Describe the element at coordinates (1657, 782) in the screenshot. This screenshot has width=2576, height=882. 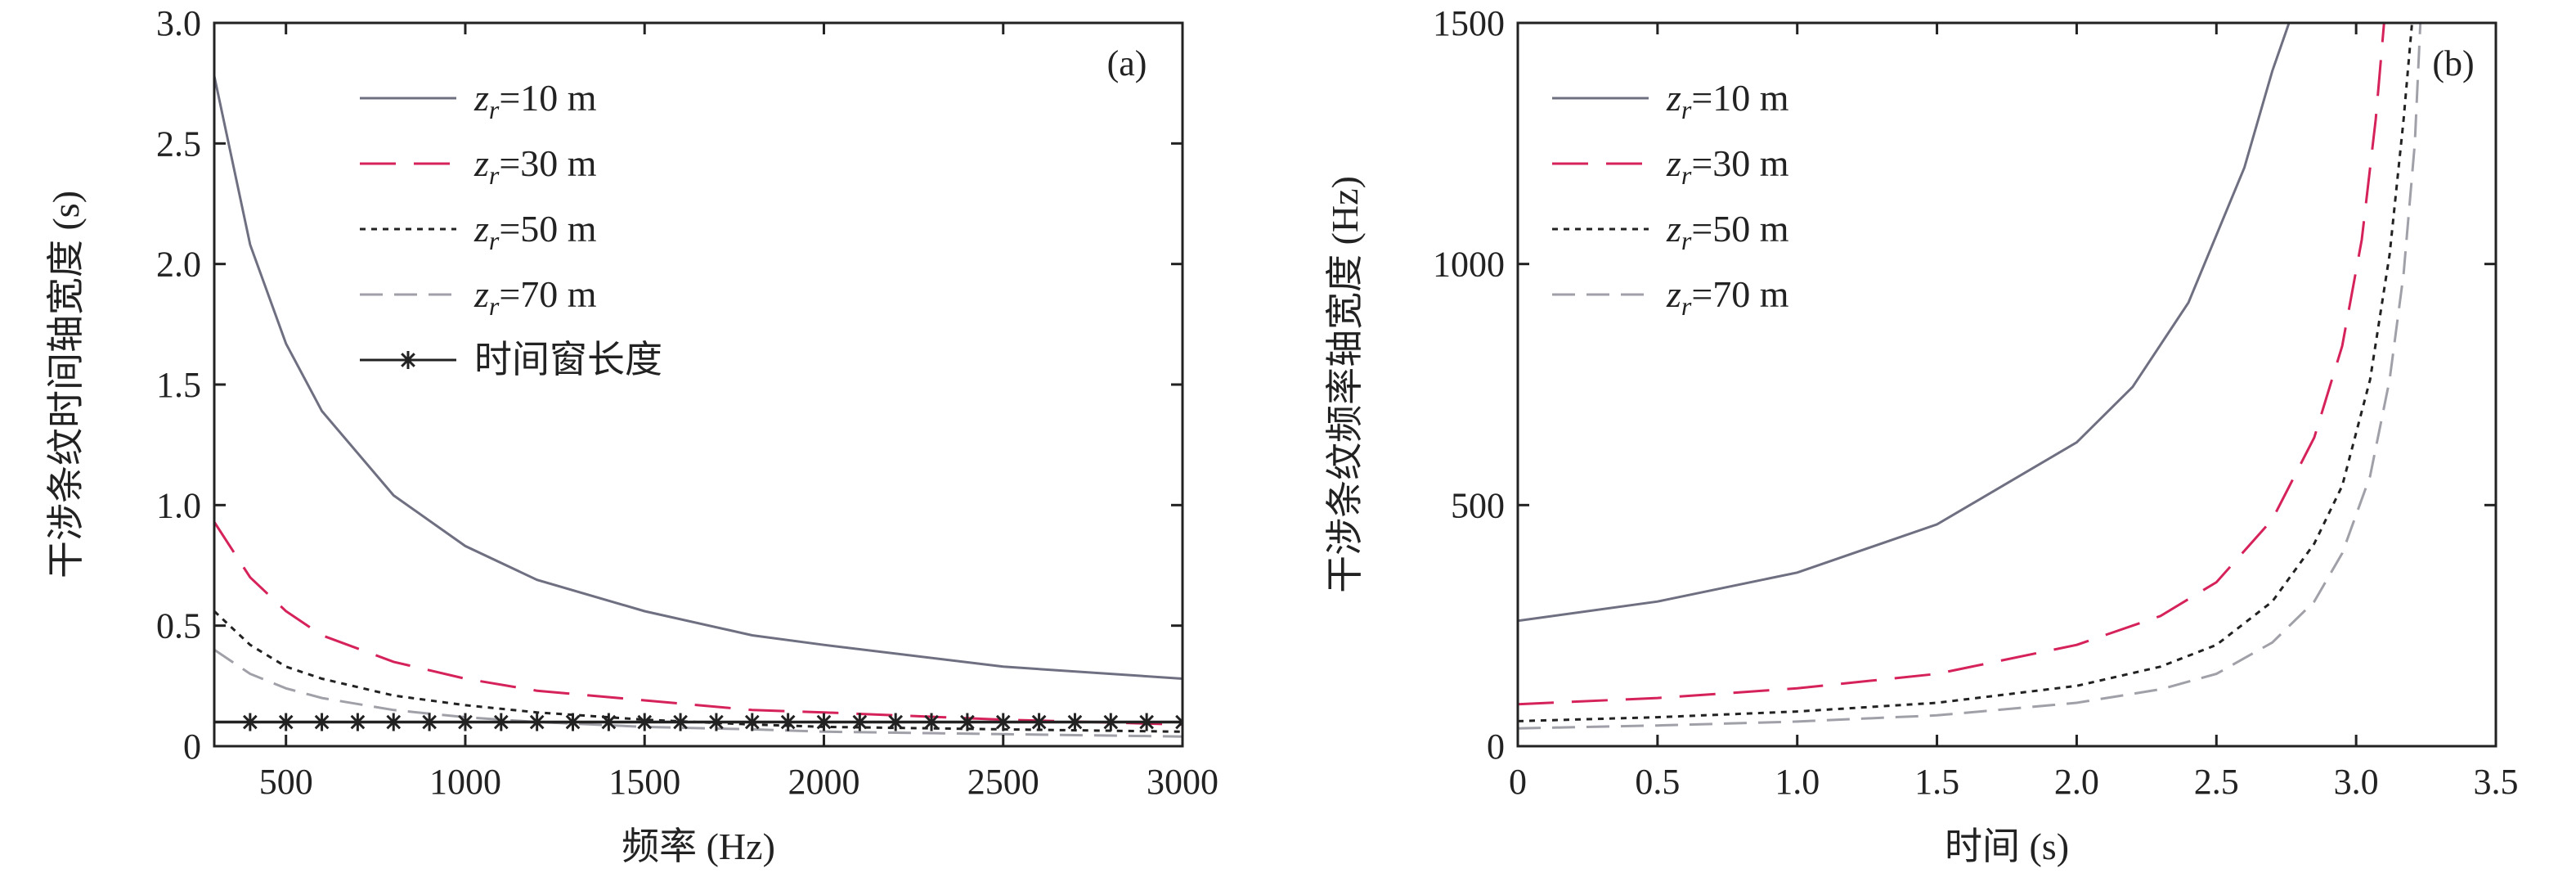
I see `x-tick-label: 0.5` at that location.